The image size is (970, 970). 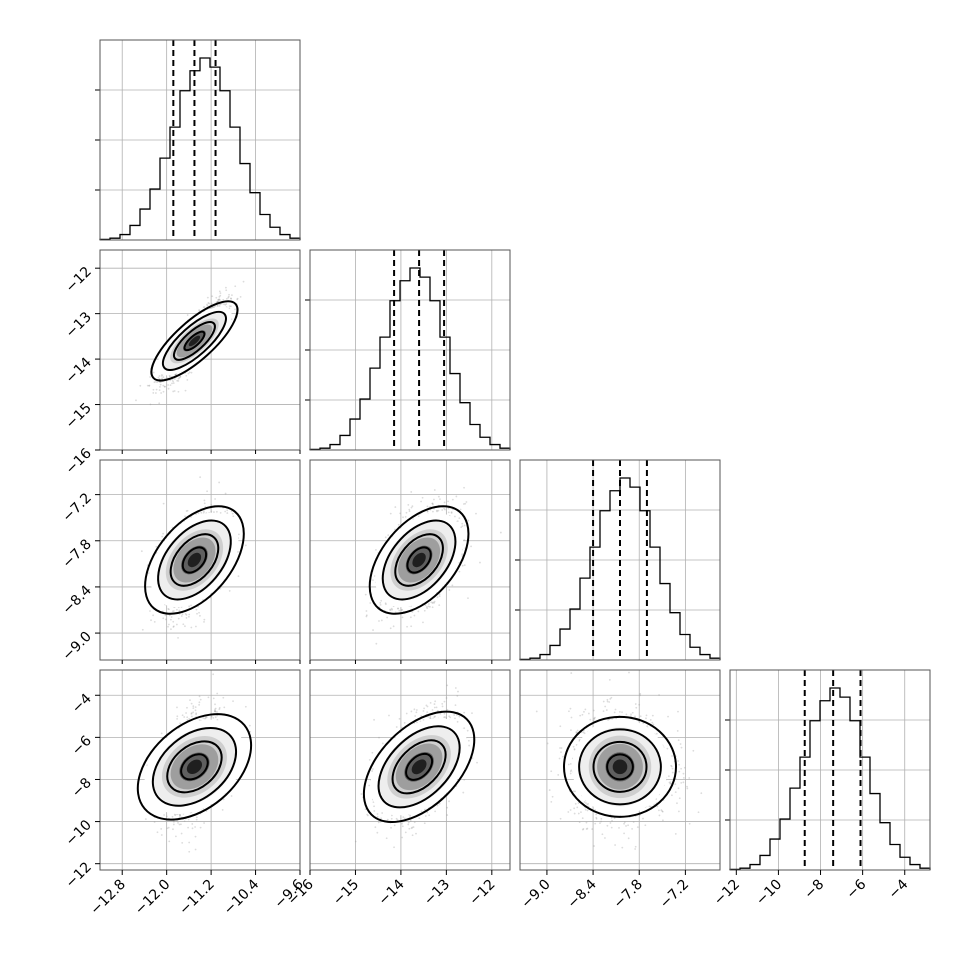 I want to click on scatter-frame, so click(x=410, y=560).